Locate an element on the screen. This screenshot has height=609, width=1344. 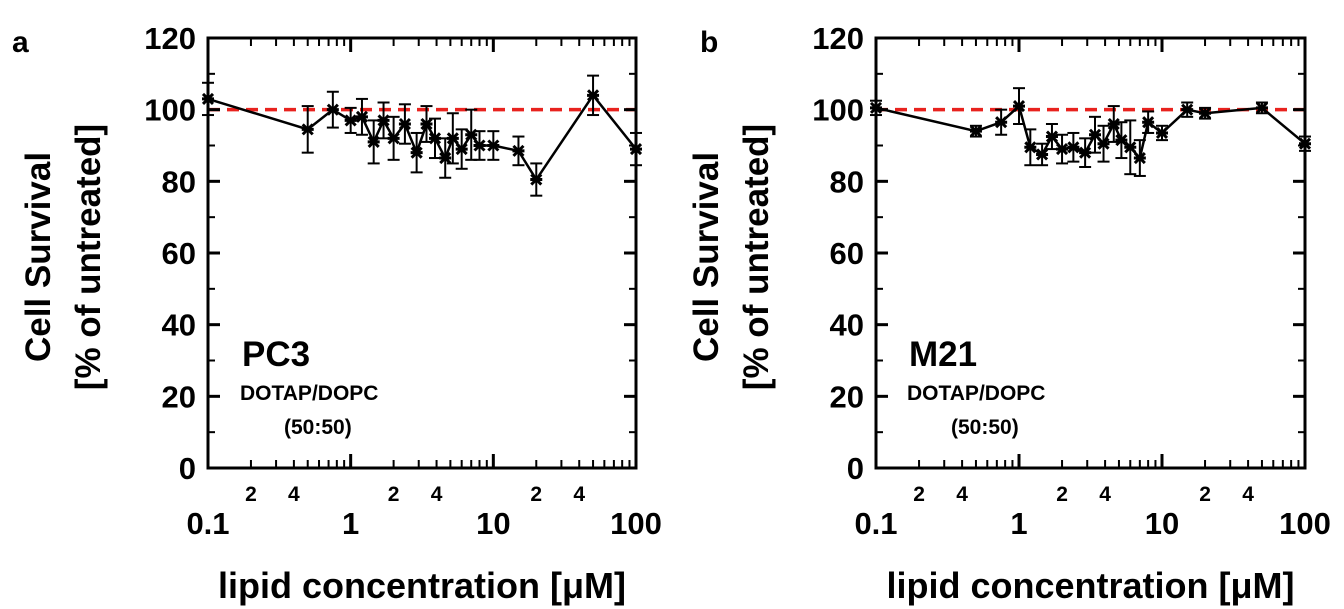
annotation-cell-line: M21 is located at coordinates (943, 354).